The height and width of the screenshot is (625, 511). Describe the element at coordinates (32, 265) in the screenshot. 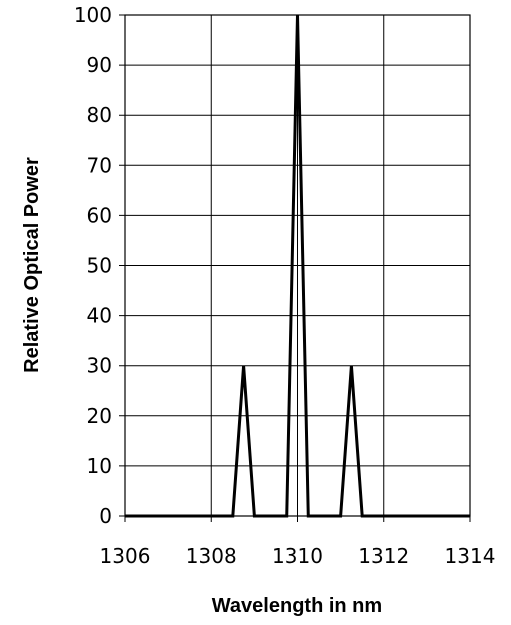

I see `y-axis-title: Relative Optical Power` at that location.